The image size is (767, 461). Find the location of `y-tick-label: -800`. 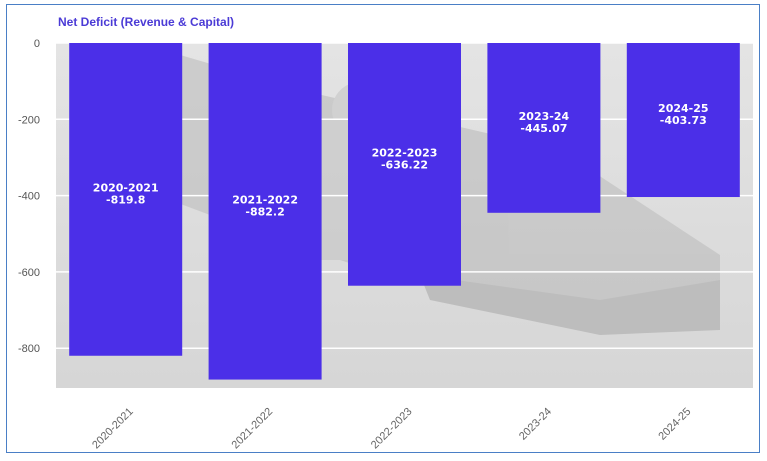

y-tick-label: -800 is located at coordinates (29, 349).